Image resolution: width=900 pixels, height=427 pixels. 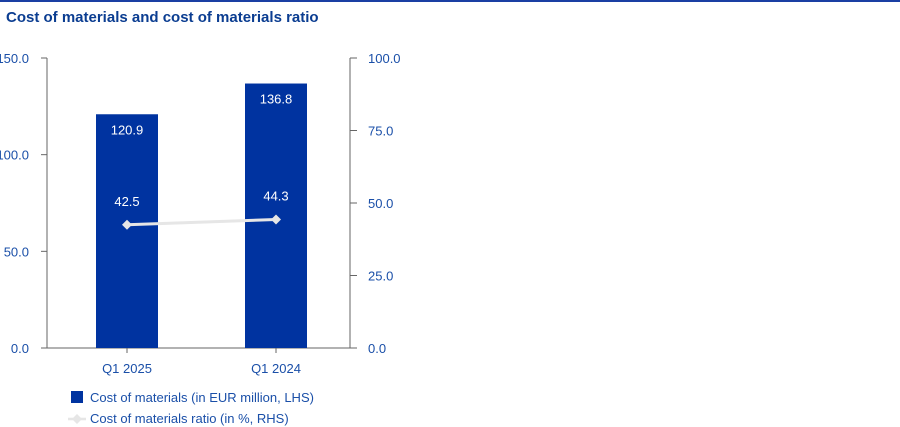 I want to click on x-tick-label: Q1 2025, so click(x=127, y=368).